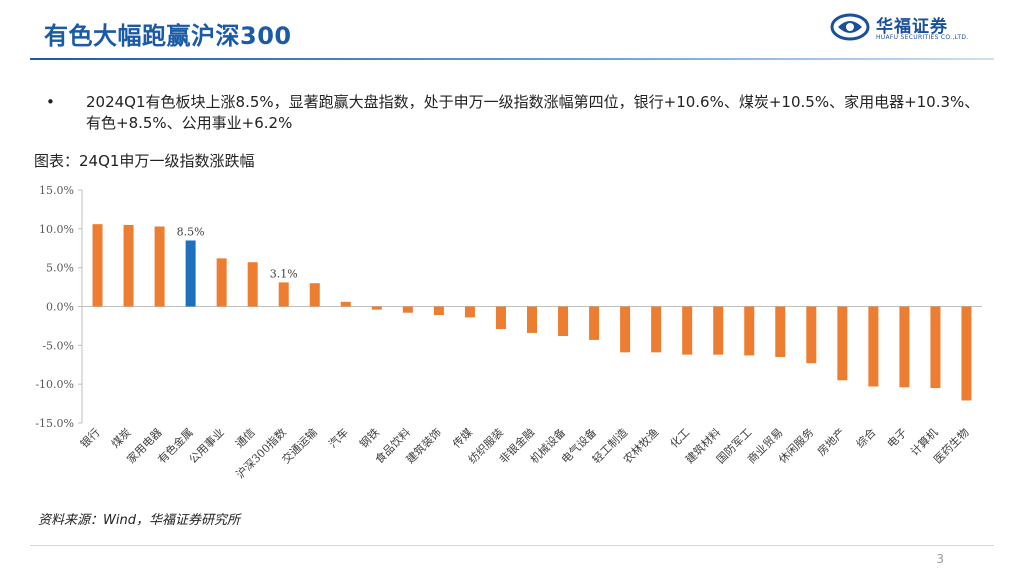 Image resolution: width=1024 pixels, height=576 pixels. What do you see at coordinates (469, 312) in the screenshot?
I see `bar-传媒` at bounding box center [469, 312].